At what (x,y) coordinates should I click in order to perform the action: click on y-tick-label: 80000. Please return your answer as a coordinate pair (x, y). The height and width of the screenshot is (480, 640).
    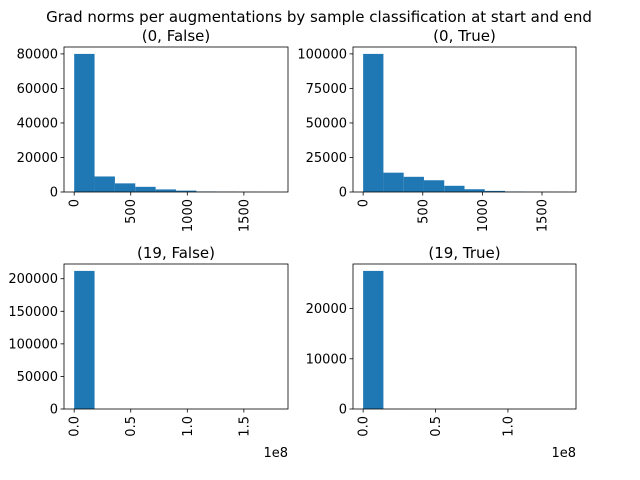
    Looking at the image, I should click on (37, 54).